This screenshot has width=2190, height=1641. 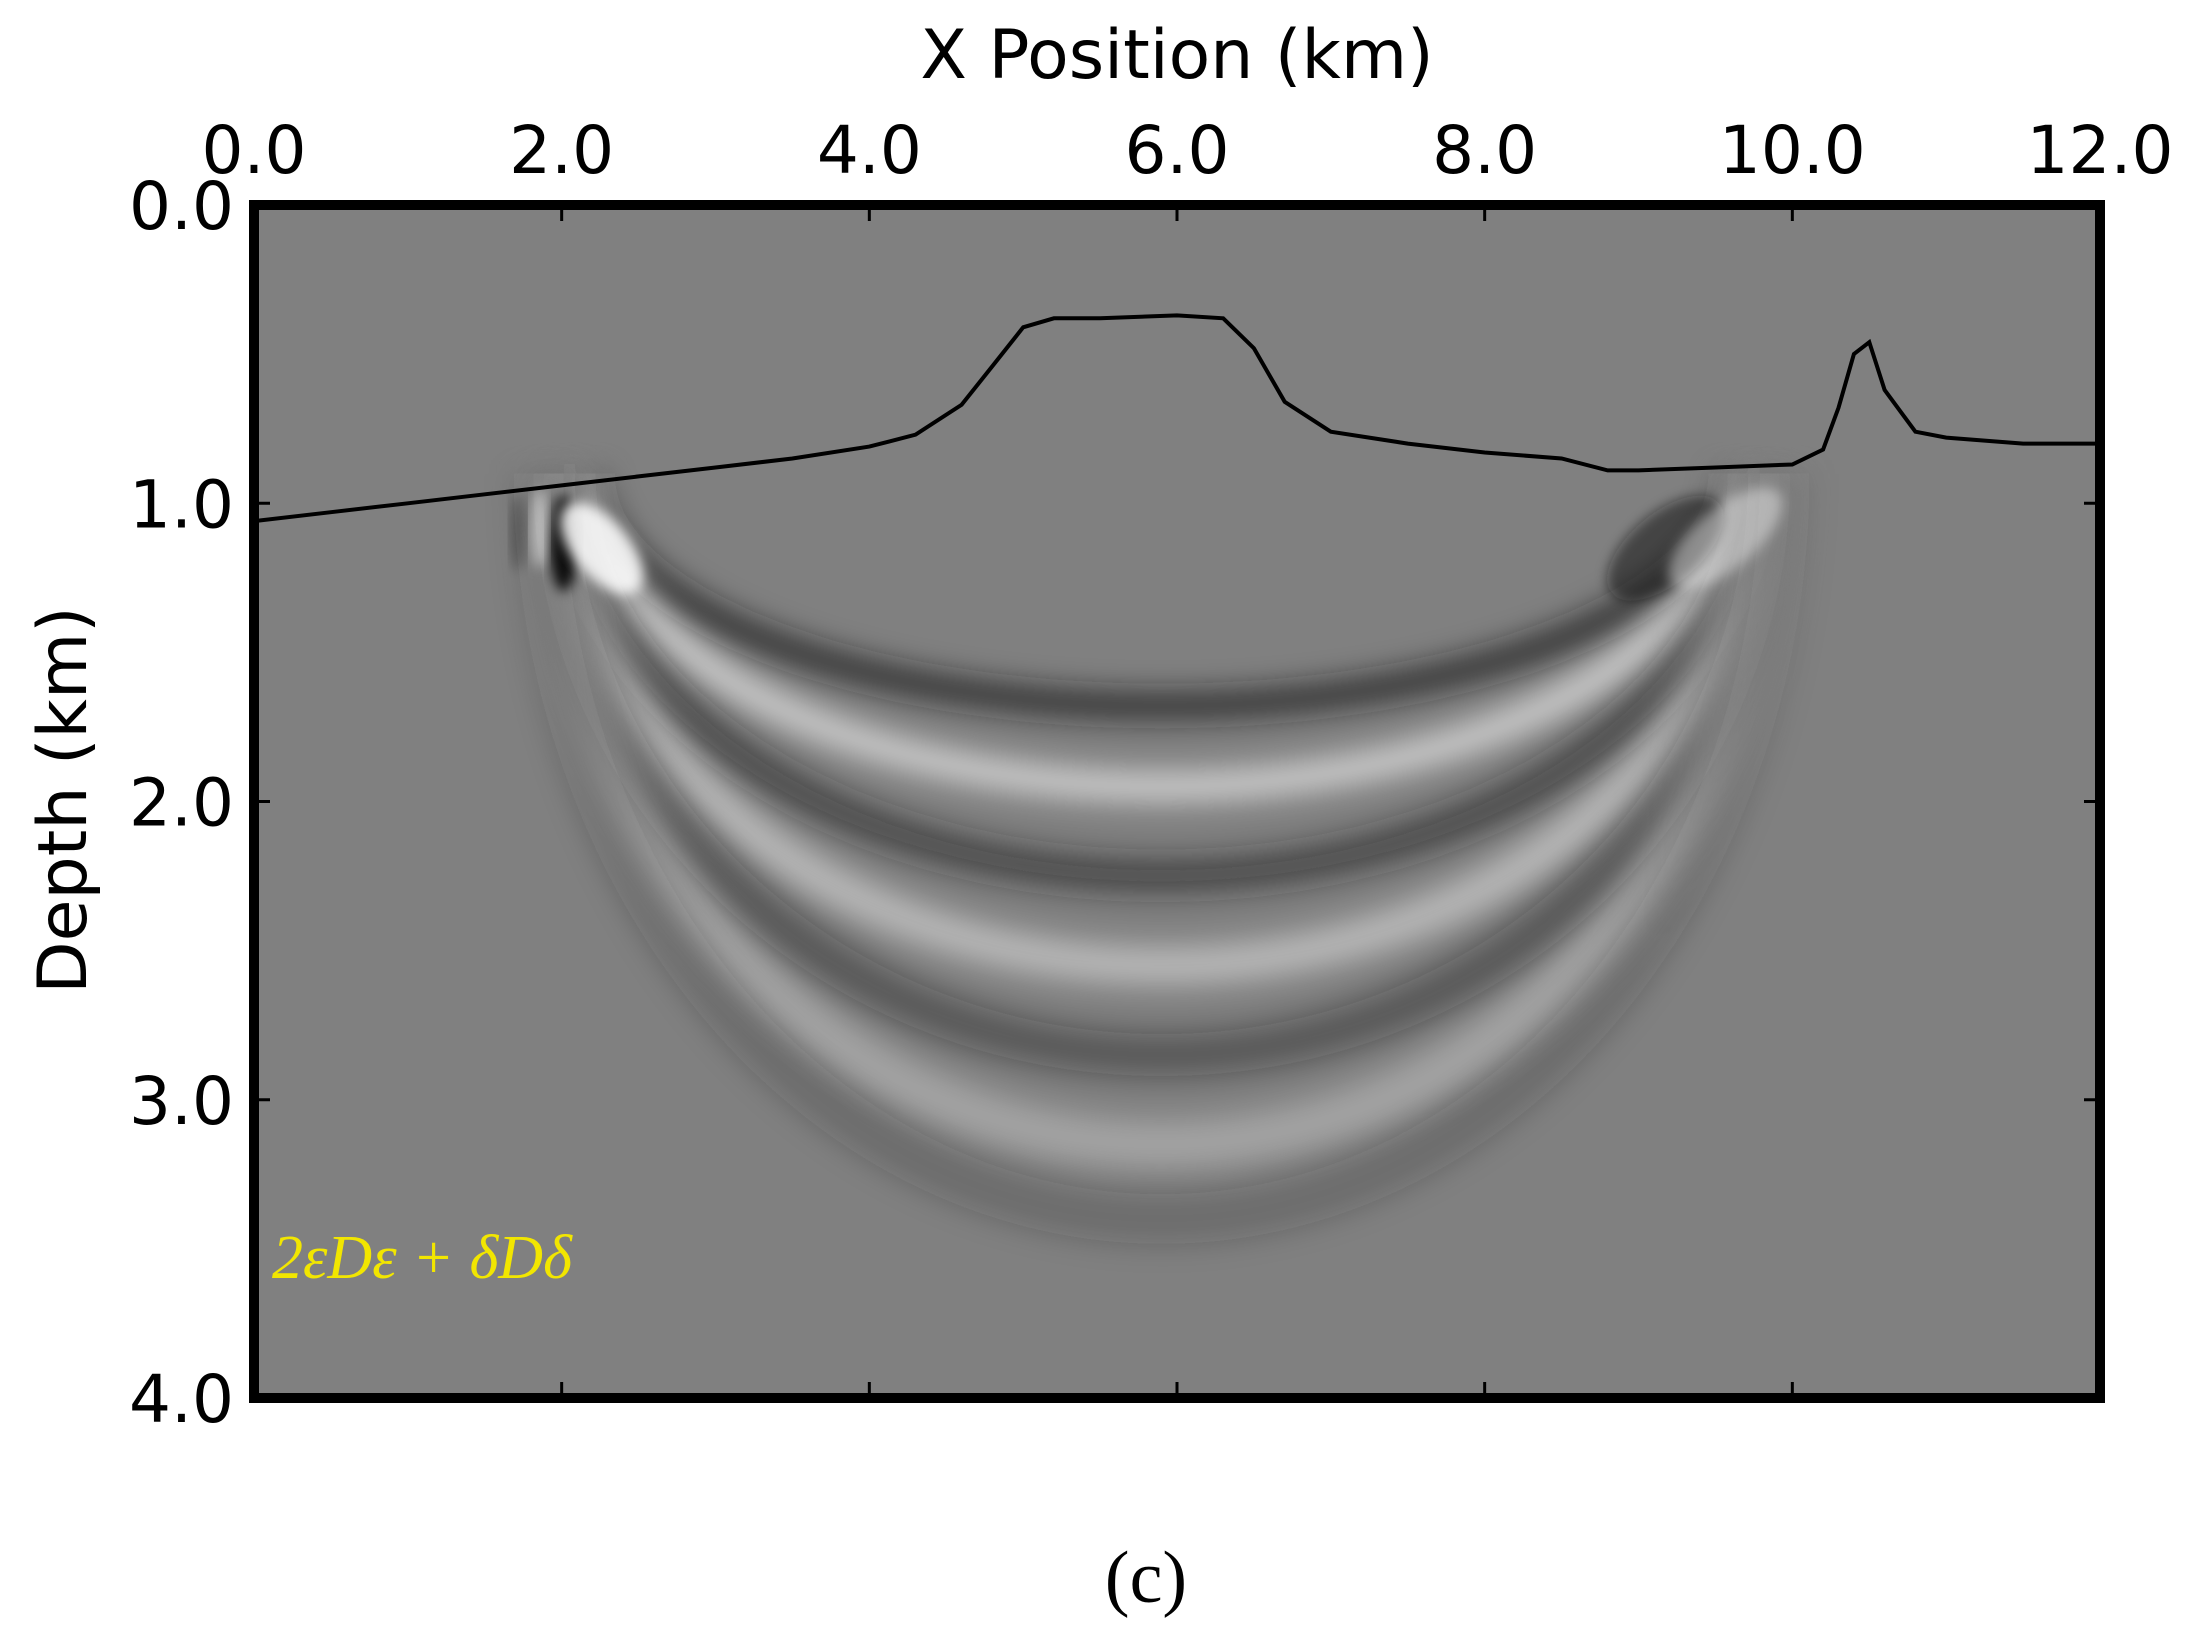 I want to click on y-tick-label: 4.0, so click(x=181, y=1399).